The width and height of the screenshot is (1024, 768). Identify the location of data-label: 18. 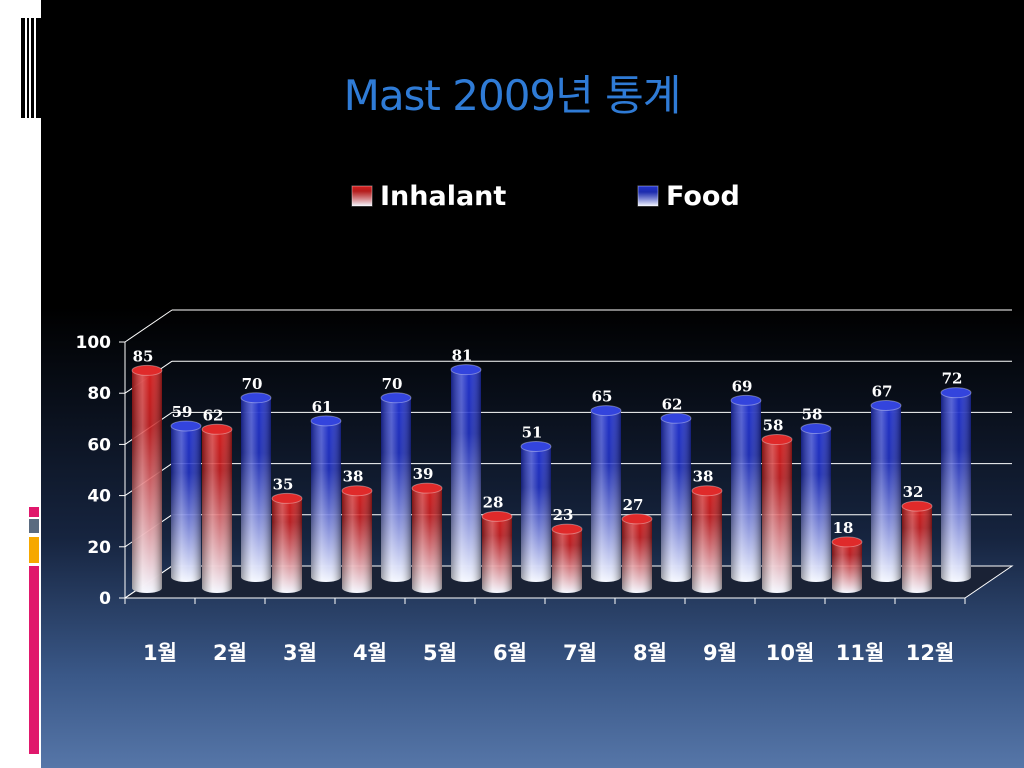
(843, 528).